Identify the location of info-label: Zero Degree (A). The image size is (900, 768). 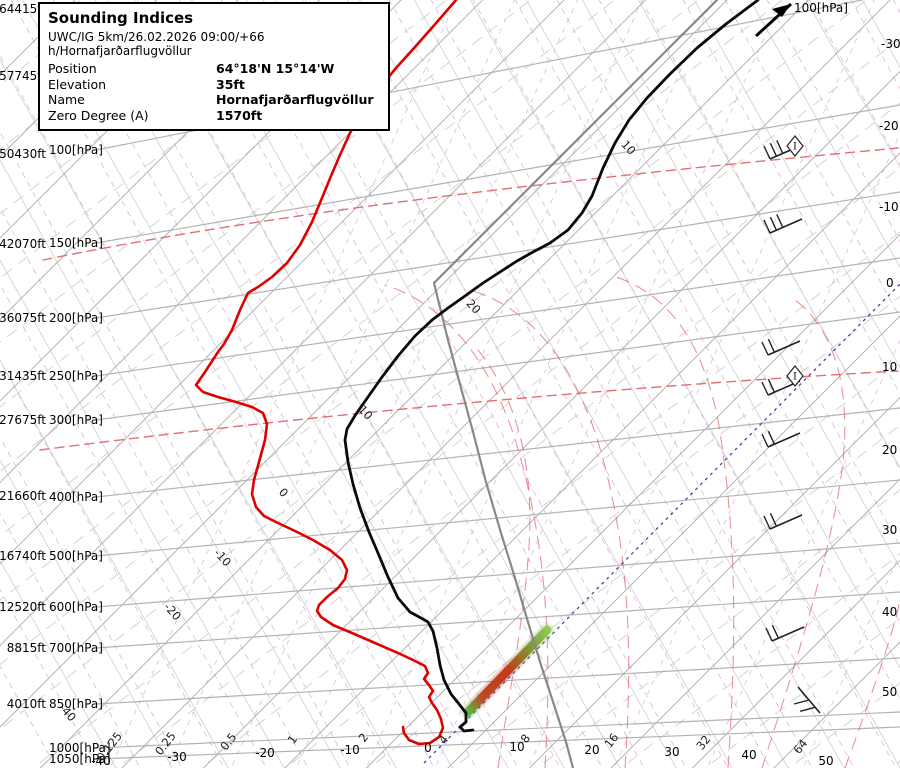
(98, 115).